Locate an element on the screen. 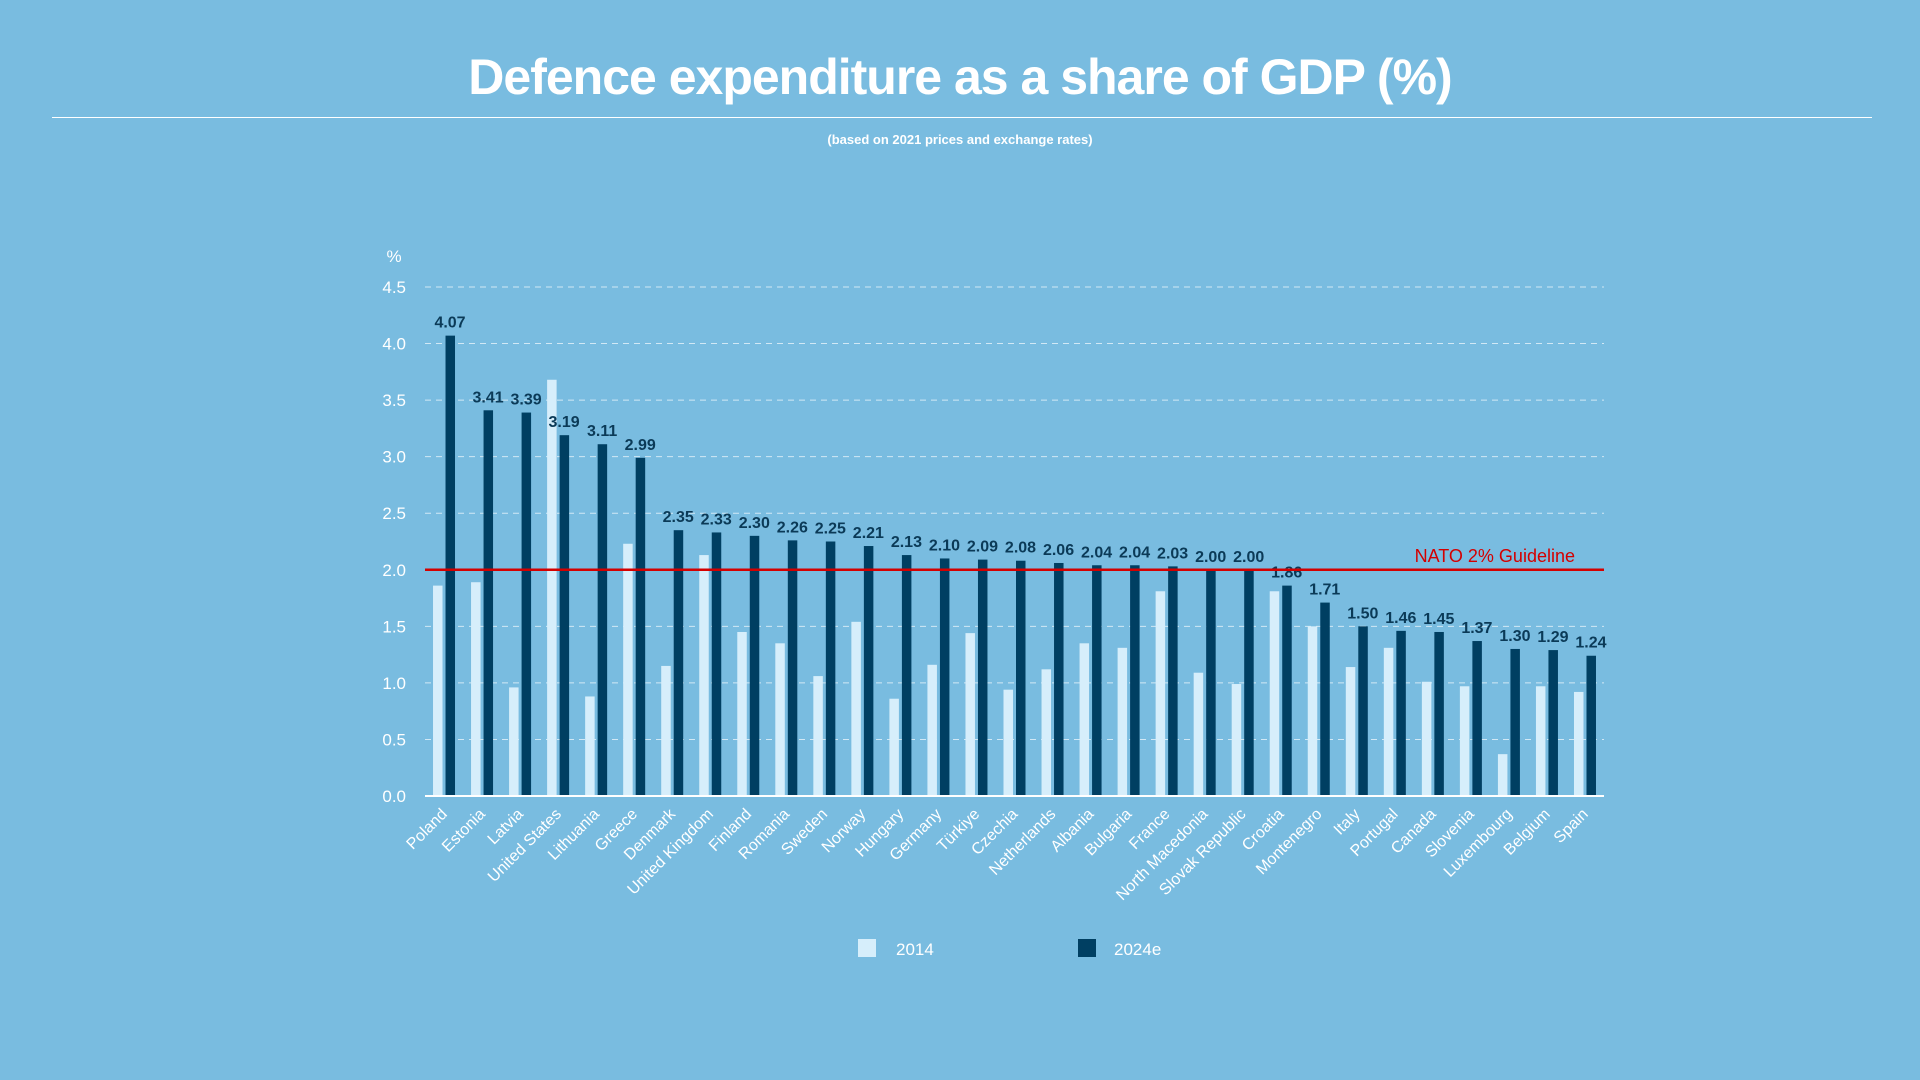  data-label: 2.25 is located at coordinates (830, 529).